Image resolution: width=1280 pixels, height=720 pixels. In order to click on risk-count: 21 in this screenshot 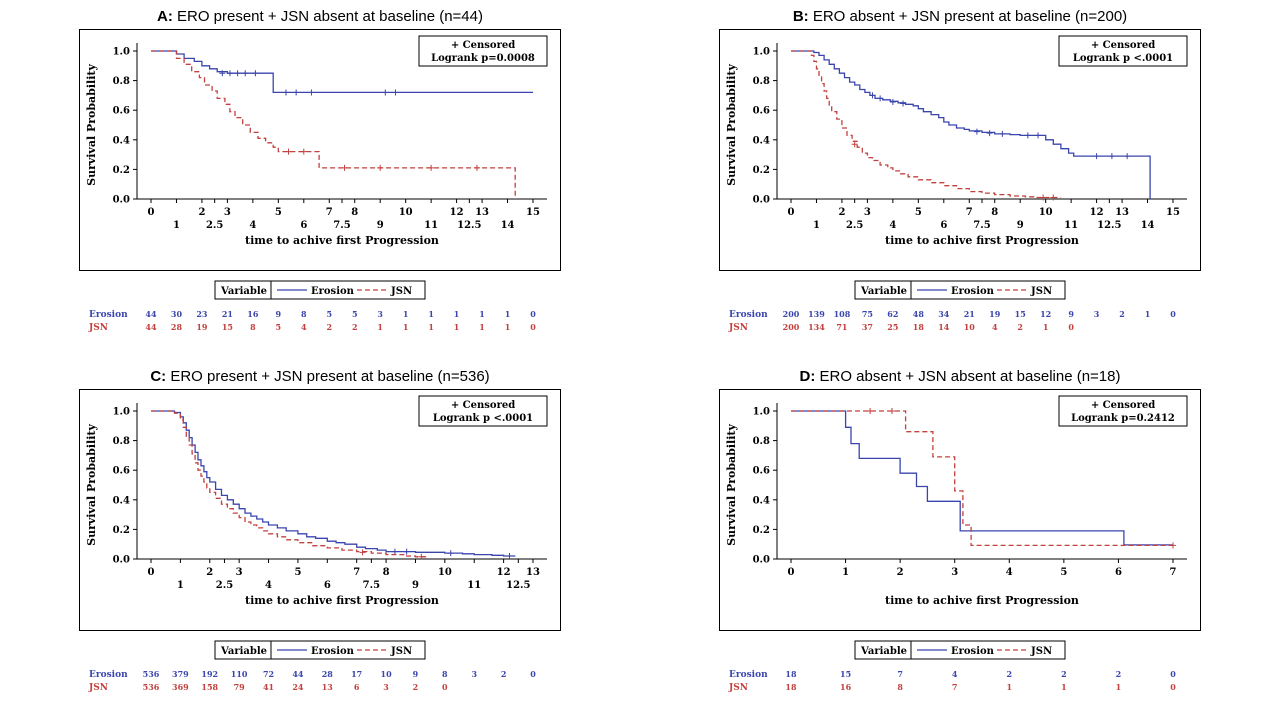, I will do `click(227, 314)`.